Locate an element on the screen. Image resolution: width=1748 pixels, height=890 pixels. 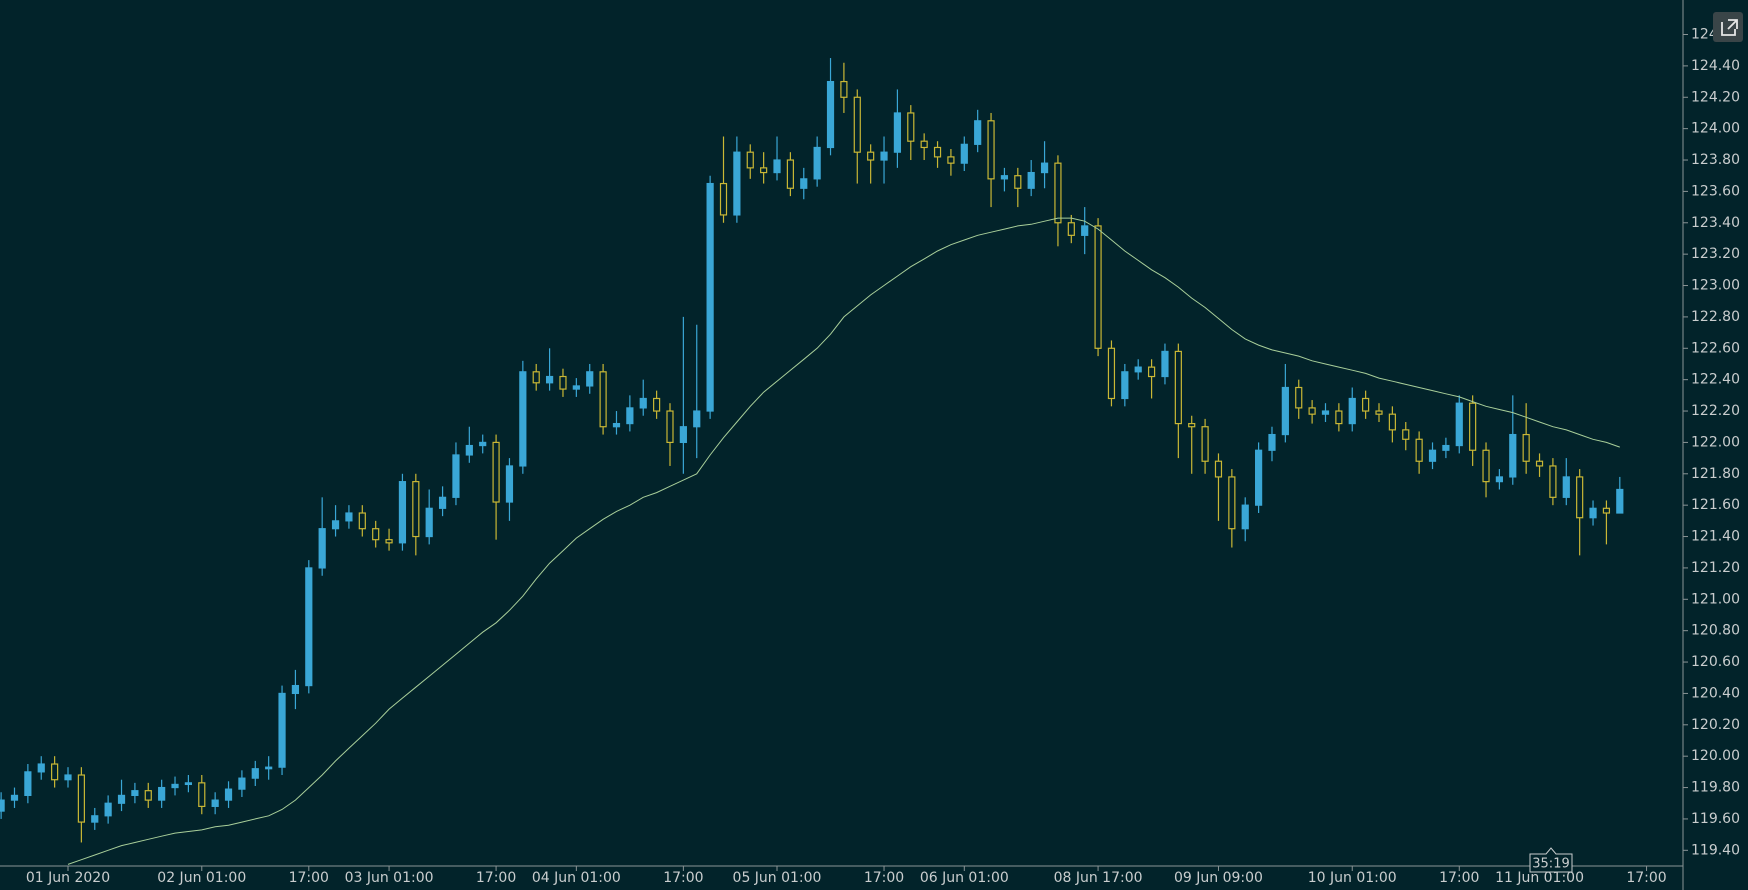
y-tick-label: 119.80 is located at coordinates (1715, 788).